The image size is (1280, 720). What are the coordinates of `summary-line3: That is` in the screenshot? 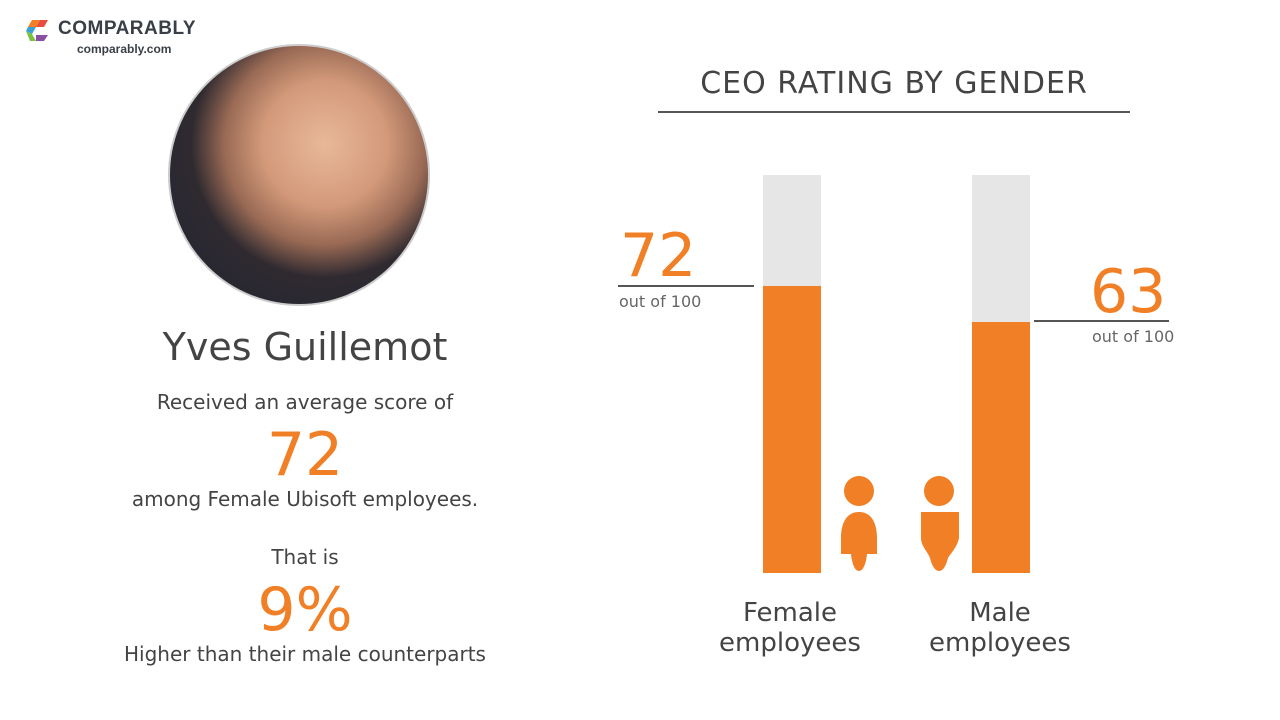 It's located at (305, 557).